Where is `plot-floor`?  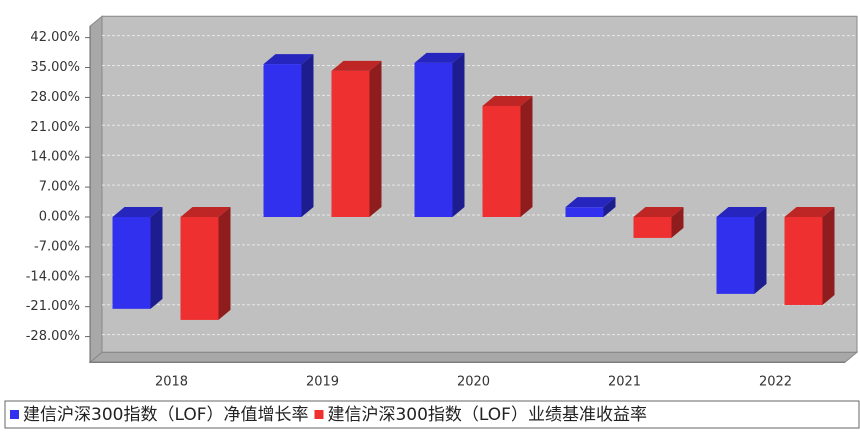 plot-floor is located at coordinates (473, 357).